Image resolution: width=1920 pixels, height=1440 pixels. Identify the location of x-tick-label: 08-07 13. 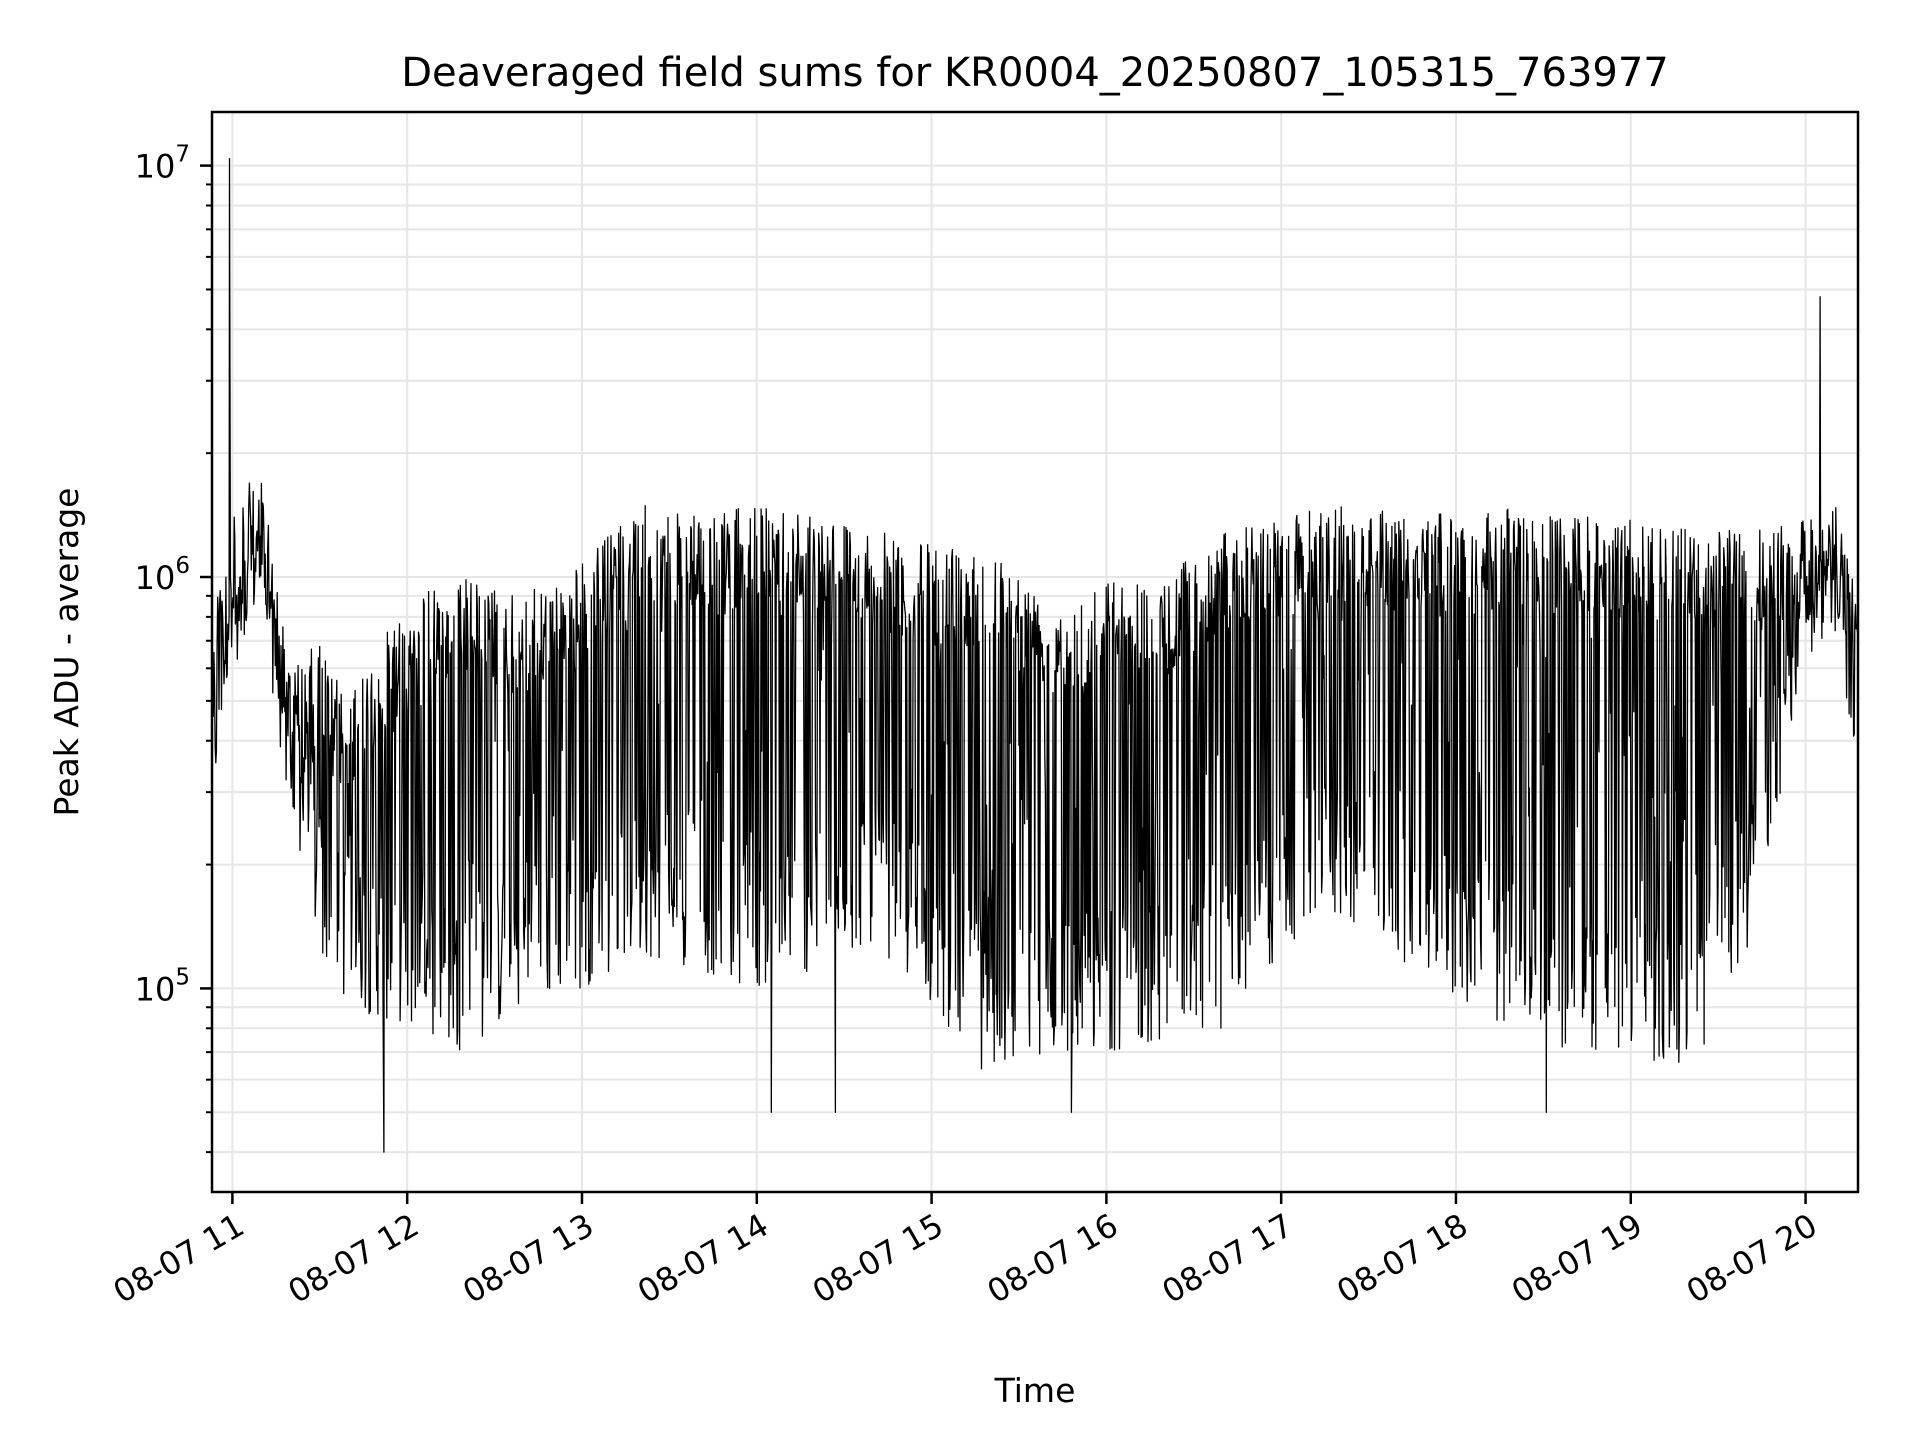
(528, 1258).